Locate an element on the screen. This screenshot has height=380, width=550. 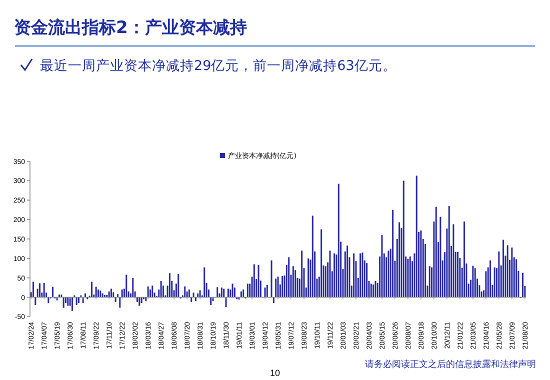
text: 请务必阅读正文之后的信息披露和法律声明 is located at coordinates (450, 364).